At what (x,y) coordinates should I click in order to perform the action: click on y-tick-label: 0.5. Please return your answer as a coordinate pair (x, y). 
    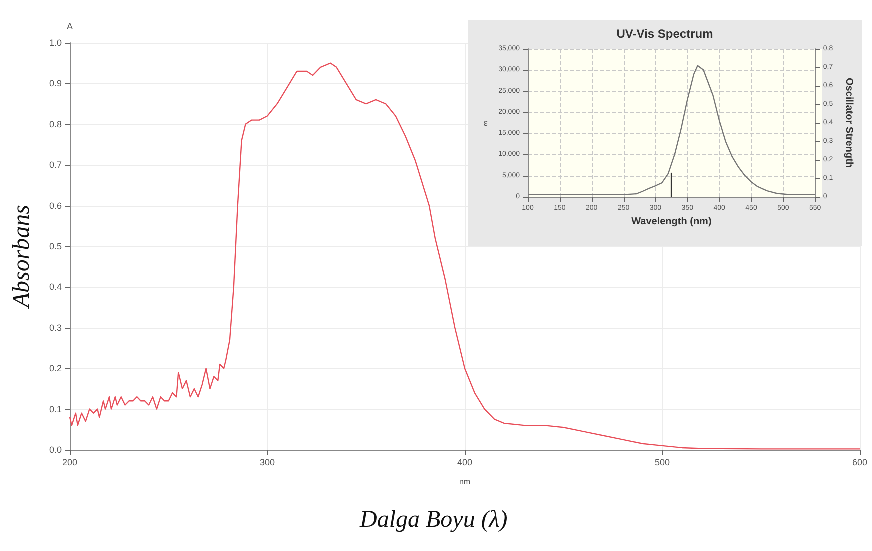
    Looking at the image, I should click on (55, 247).